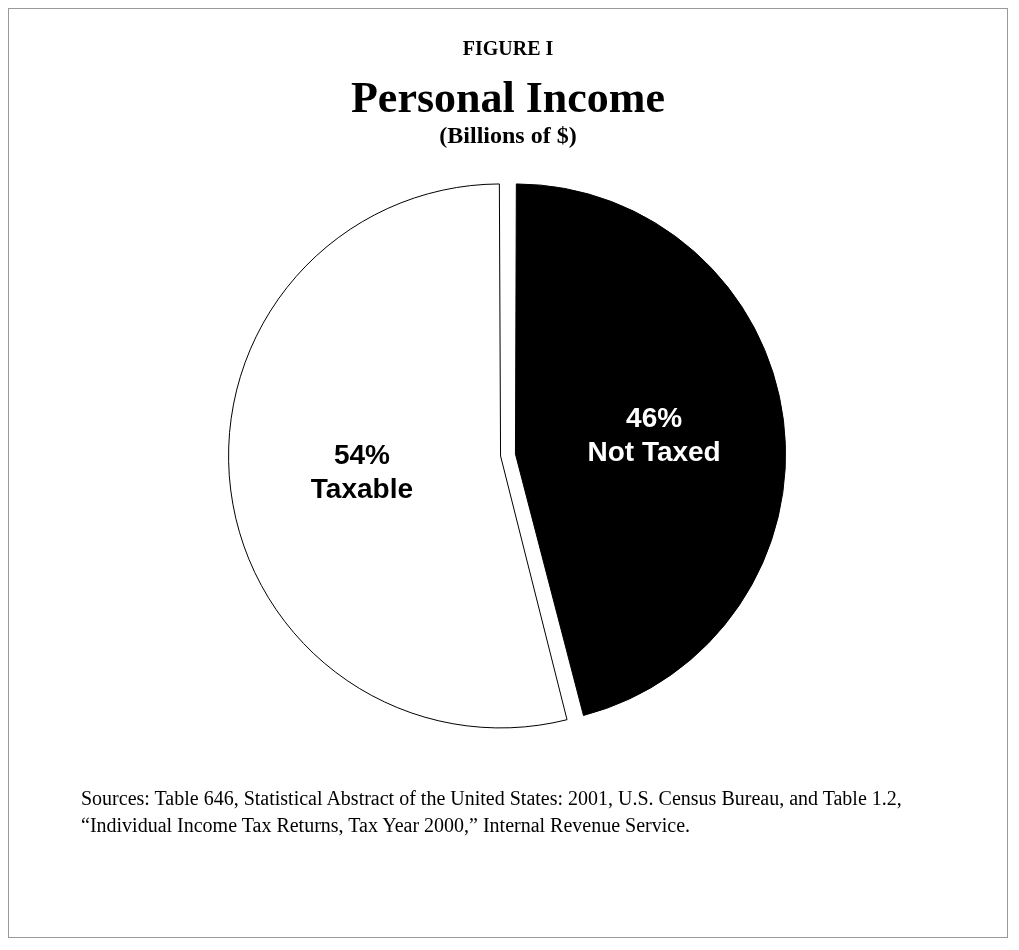  Describe the element at coordinates (362, 454) in the screenshot. I see `data-label: 54%` at that location.